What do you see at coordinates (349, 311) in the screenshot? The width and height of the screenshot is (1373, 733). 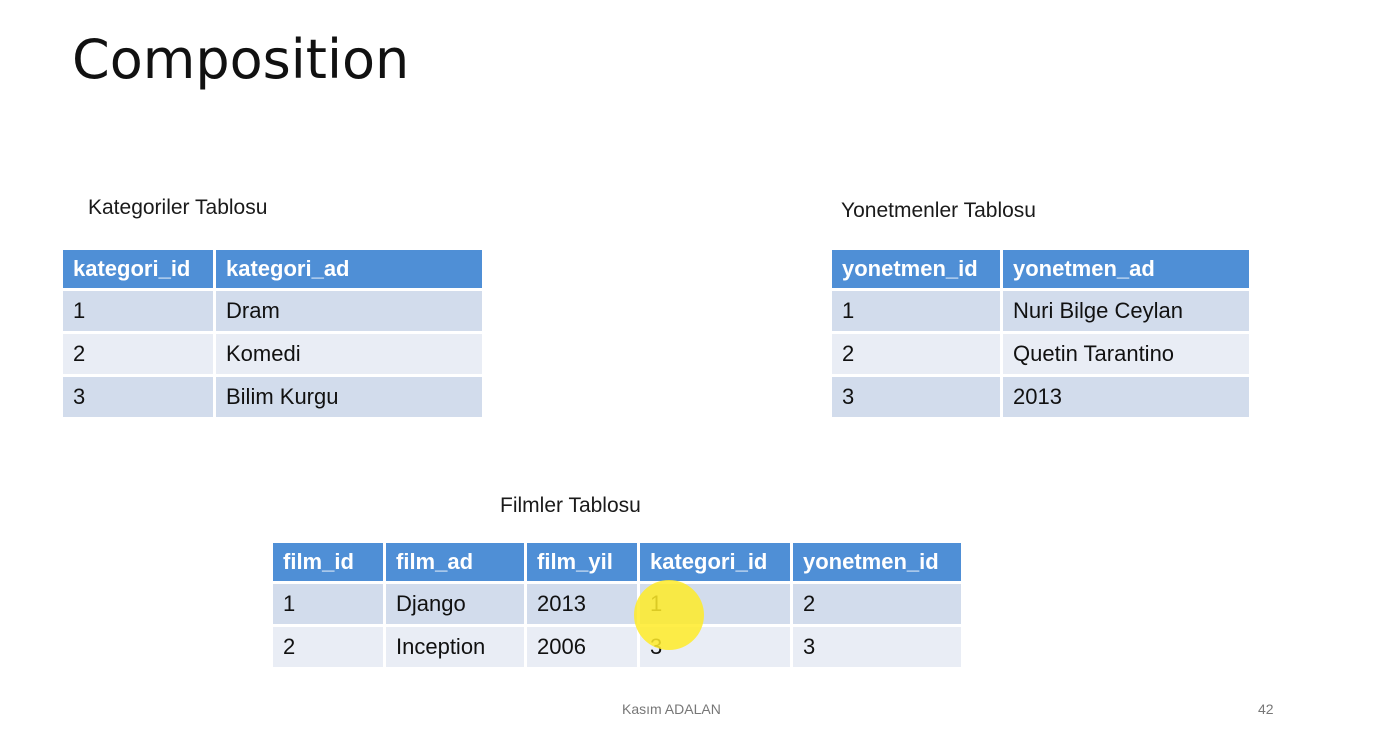 I see `table-cell: Dram` at bounding box center [349, 311].